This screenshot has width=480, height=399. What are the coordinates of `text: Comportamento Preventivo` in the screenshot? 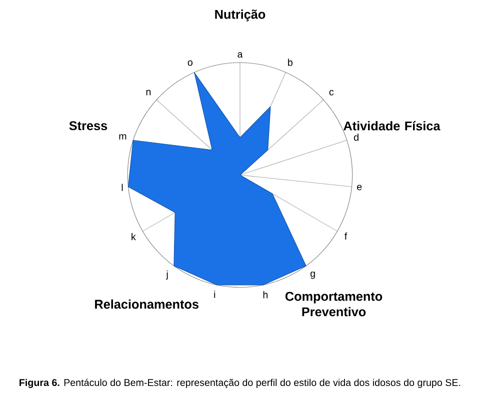 It's located at (333, 304).